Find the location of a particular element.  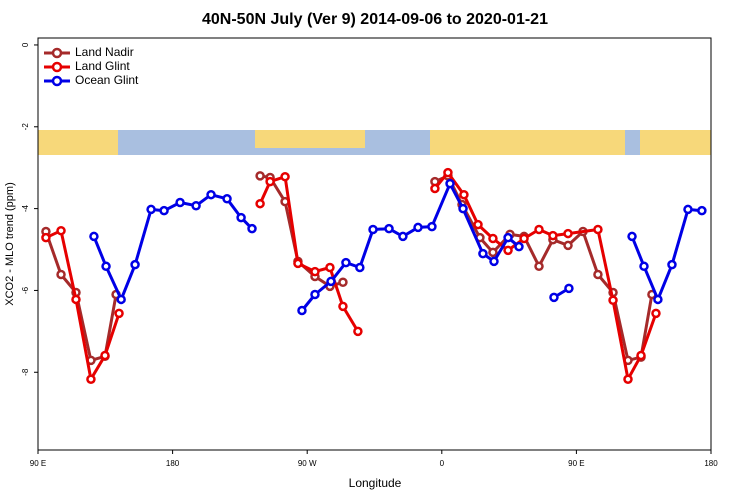

y-tick-label: 0 is located at coordinates (25, 44).